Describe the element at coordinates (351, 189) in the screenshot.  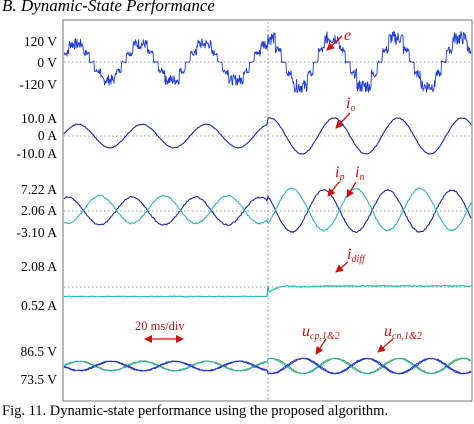
I see `arrow-in` at that location.